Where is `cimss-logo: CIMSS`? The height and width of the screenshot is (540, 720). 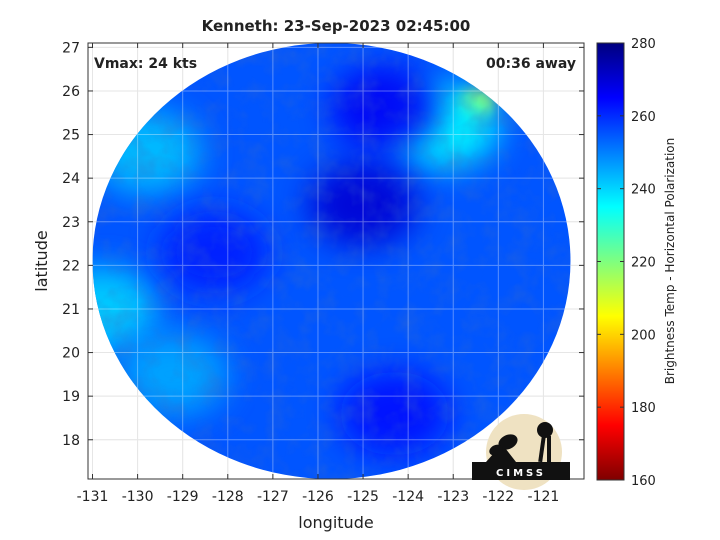 cimss-logo: CIMSS is located at coordinates (521, 452).